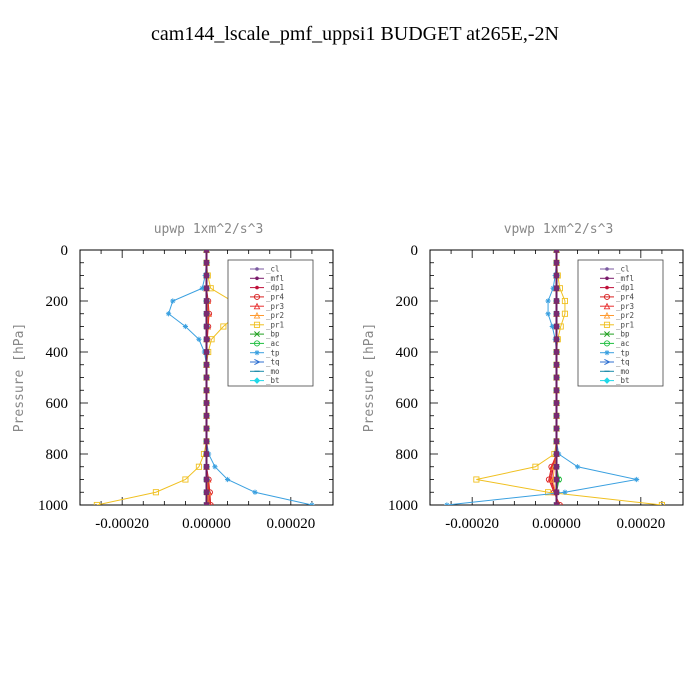 This screenshot has height=700, width=700. Describe the element at coordinates (615, 334) in the screenshot. I see `legend-entry: _bp` at that location.